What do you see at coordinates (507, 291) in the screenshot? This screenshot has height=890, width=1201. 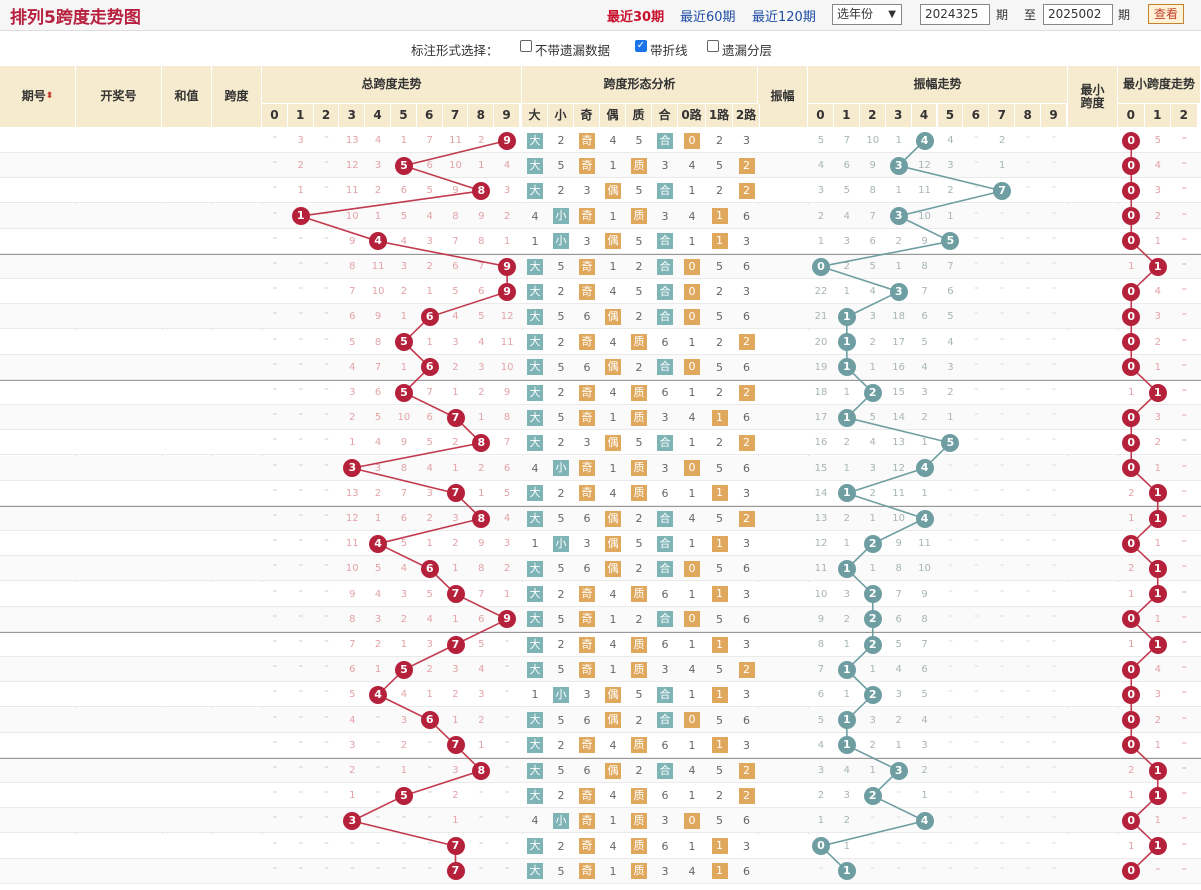 I see `span-ball: 9` at bounding box center [507, 291].